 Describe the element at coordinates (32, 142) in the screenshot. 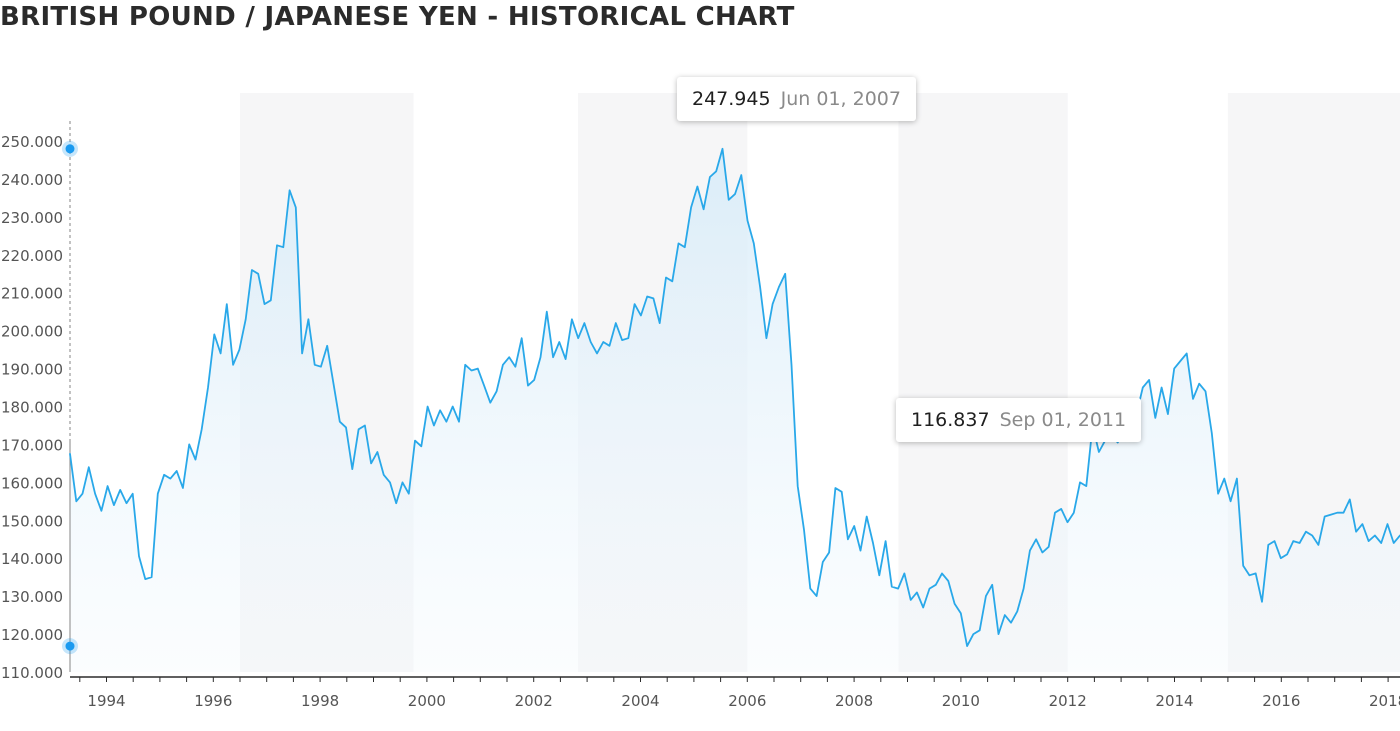

I see `y-tick-label: 250.000` at that location.